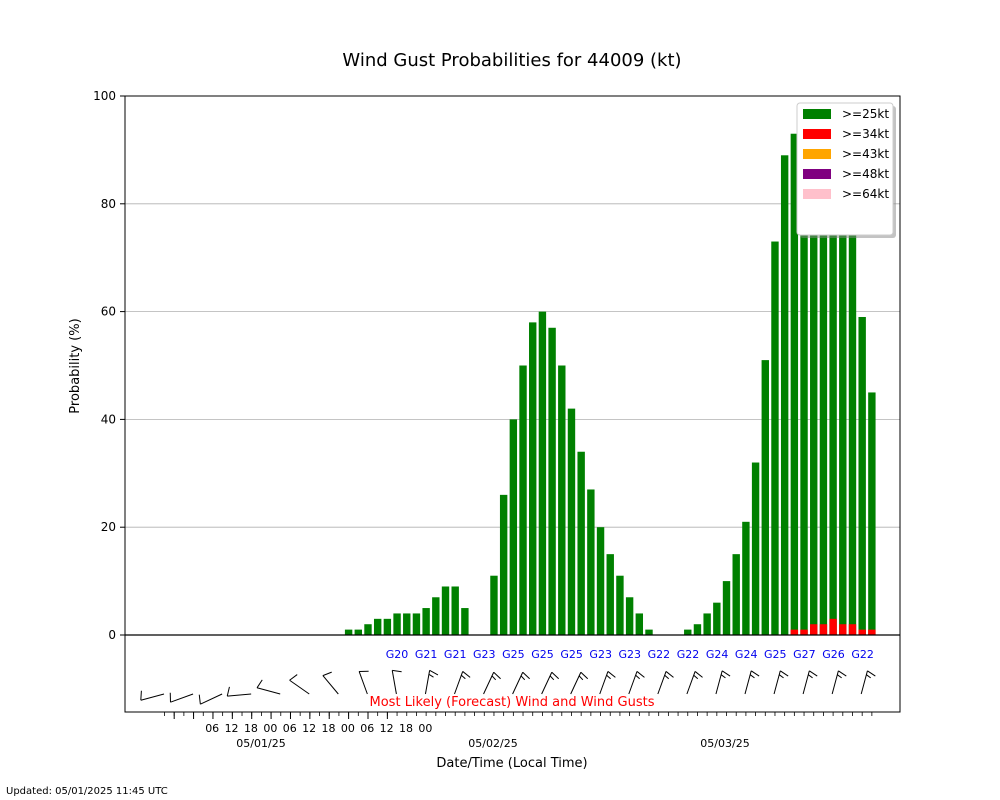 The height and width of the screenshot is (800, 1000). Describe the element at coordinates (108, 312) in the screenshot. I see `y-tick-label: 60` at that location.